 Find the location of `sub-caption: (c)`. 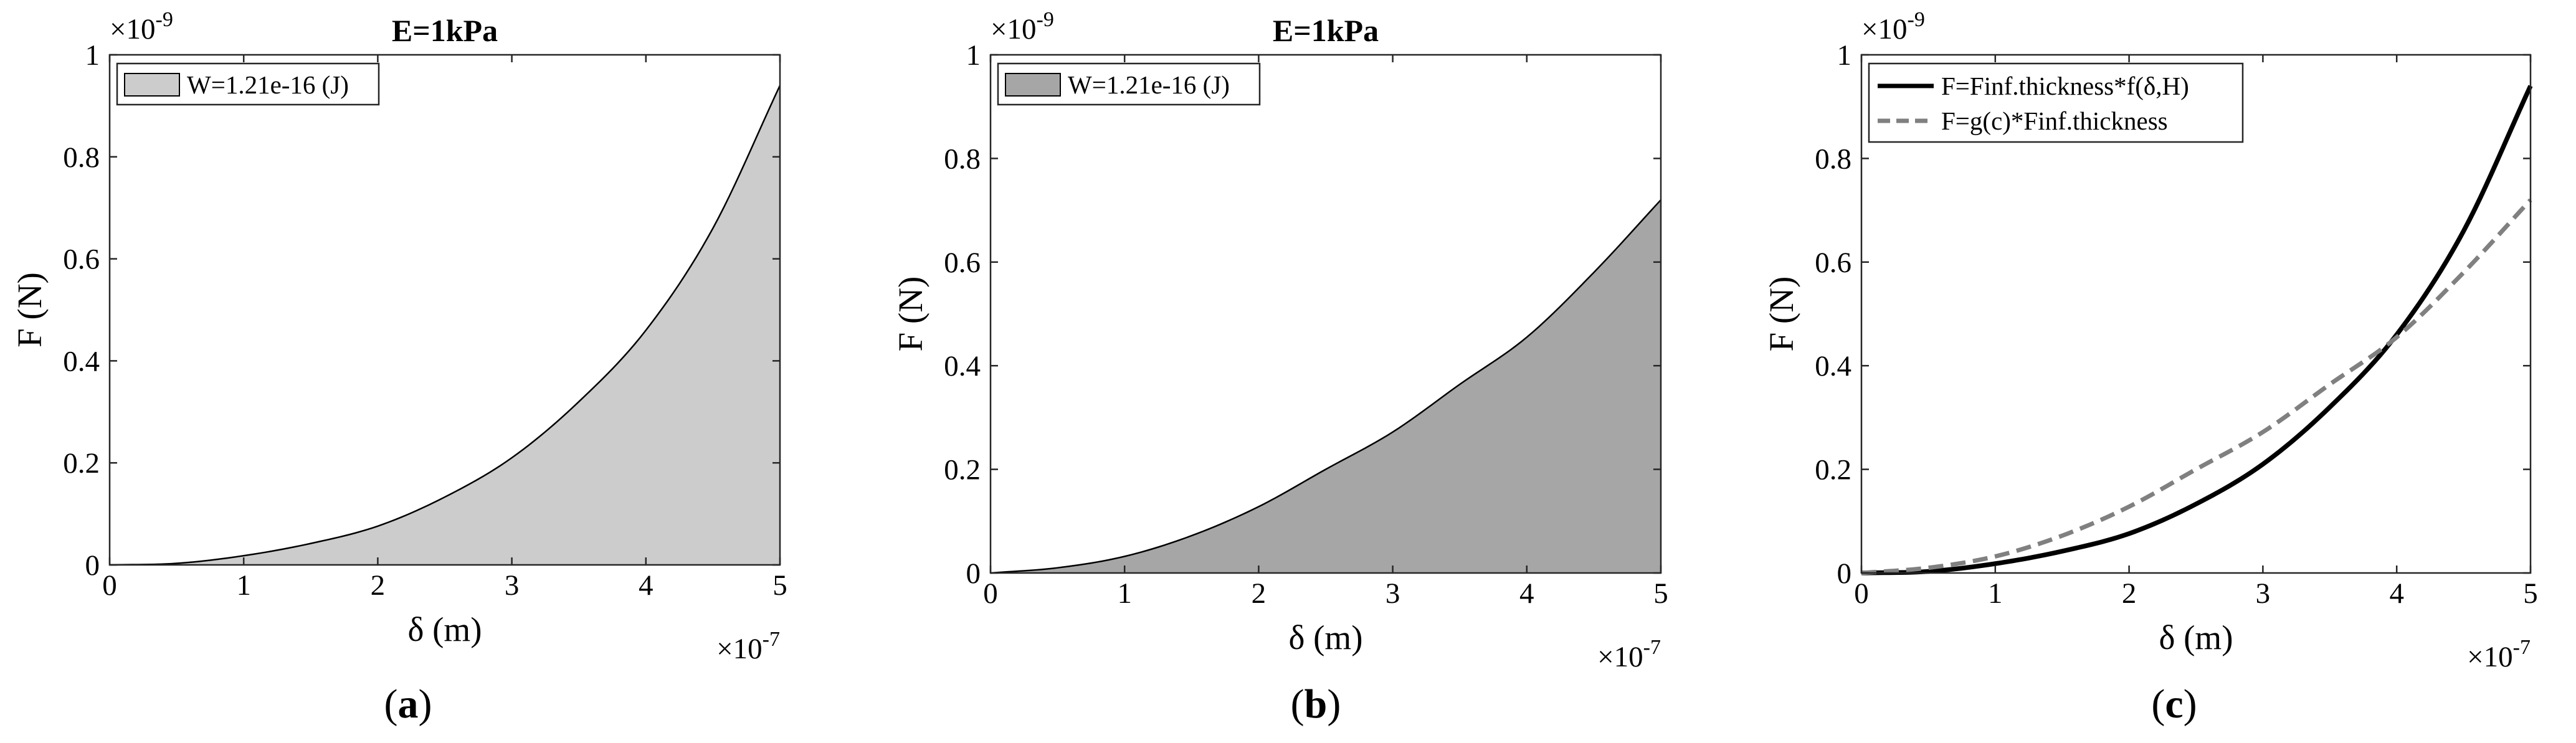

sub-caption: (c) is located at coordinates (2174, 704).